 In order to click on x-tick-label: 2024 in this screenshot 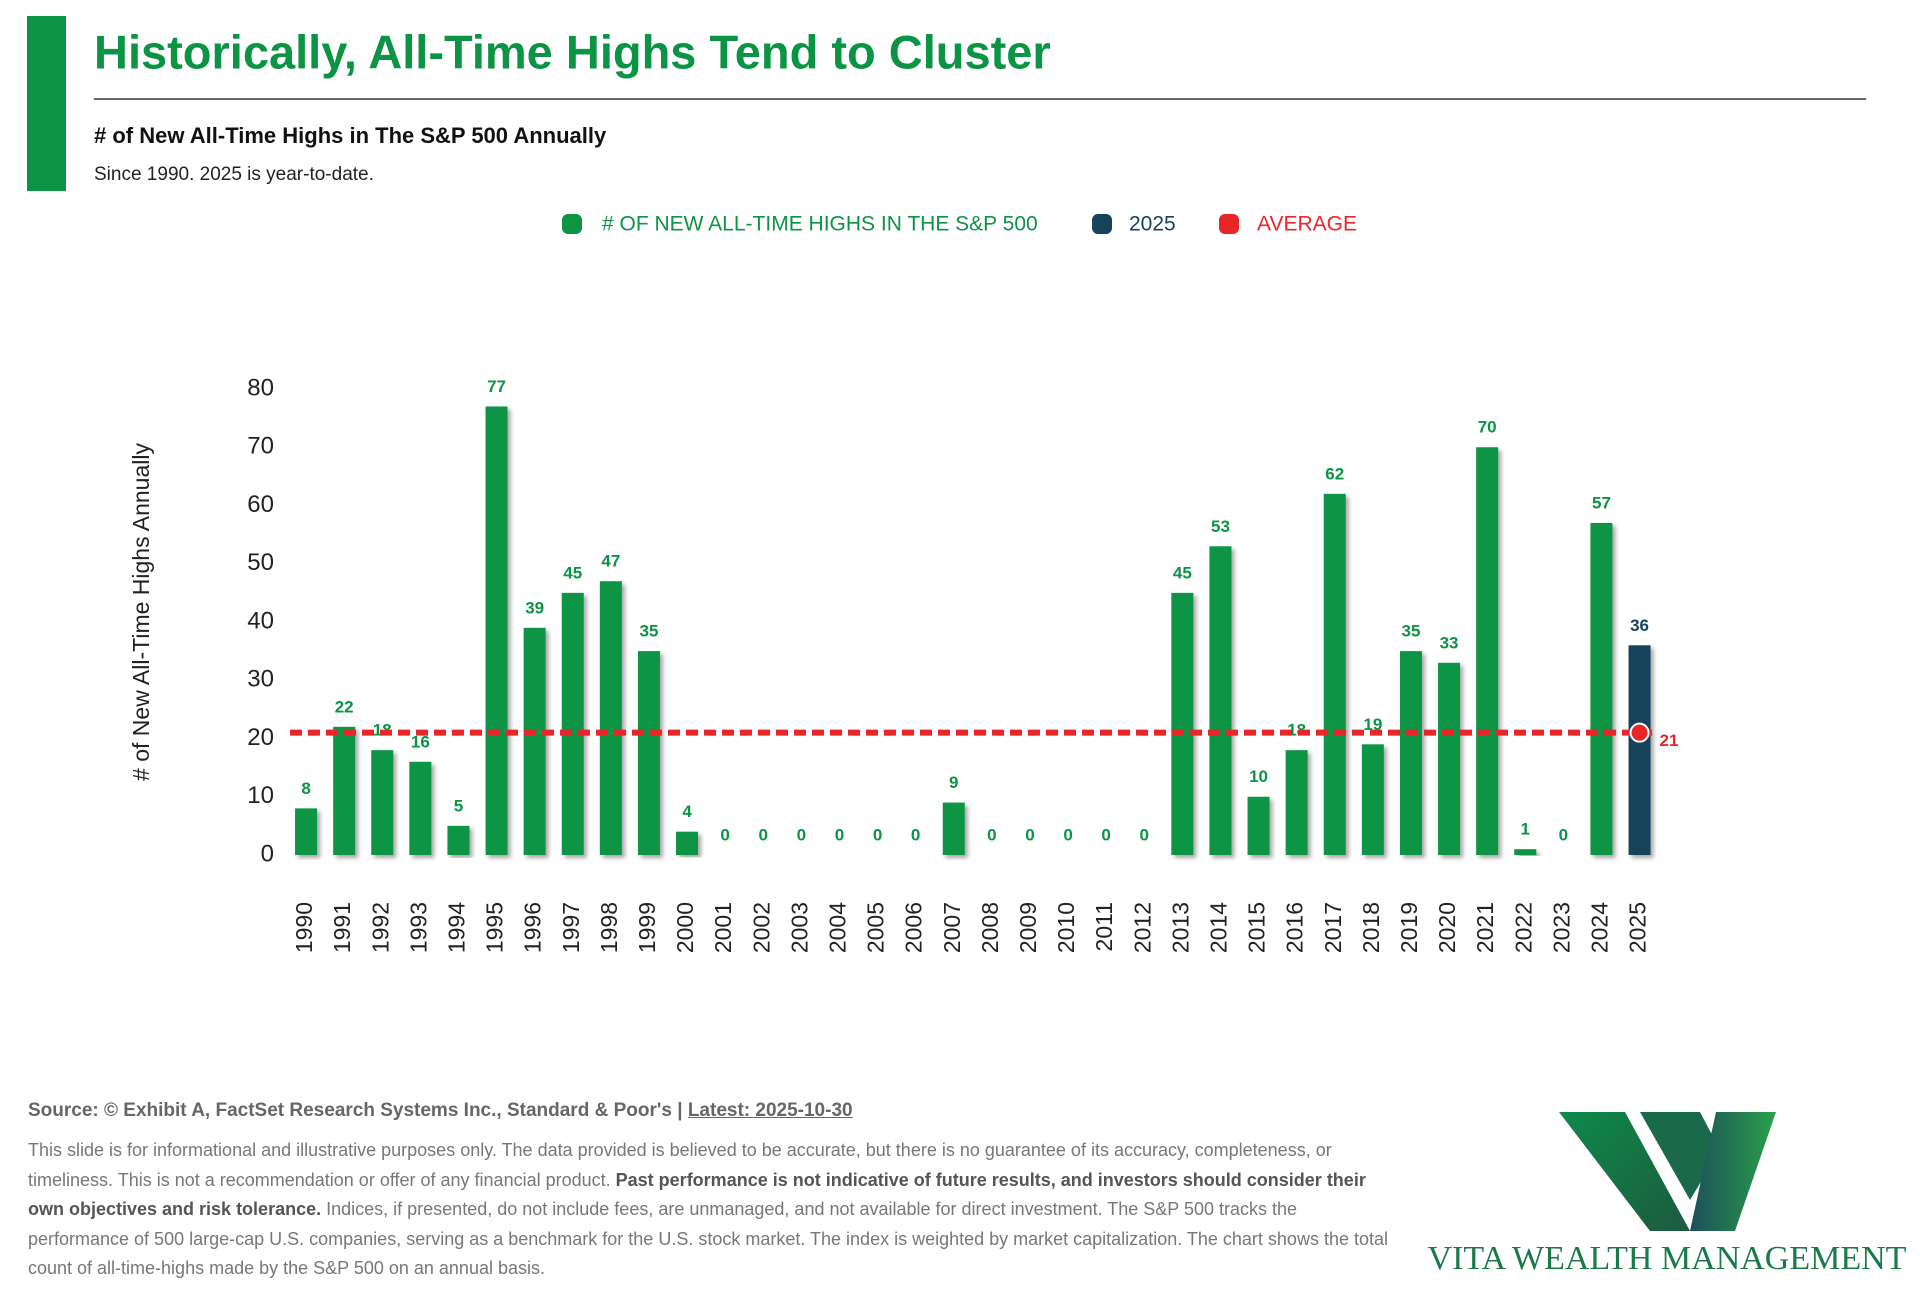, I will do `click(1600, 927)`.